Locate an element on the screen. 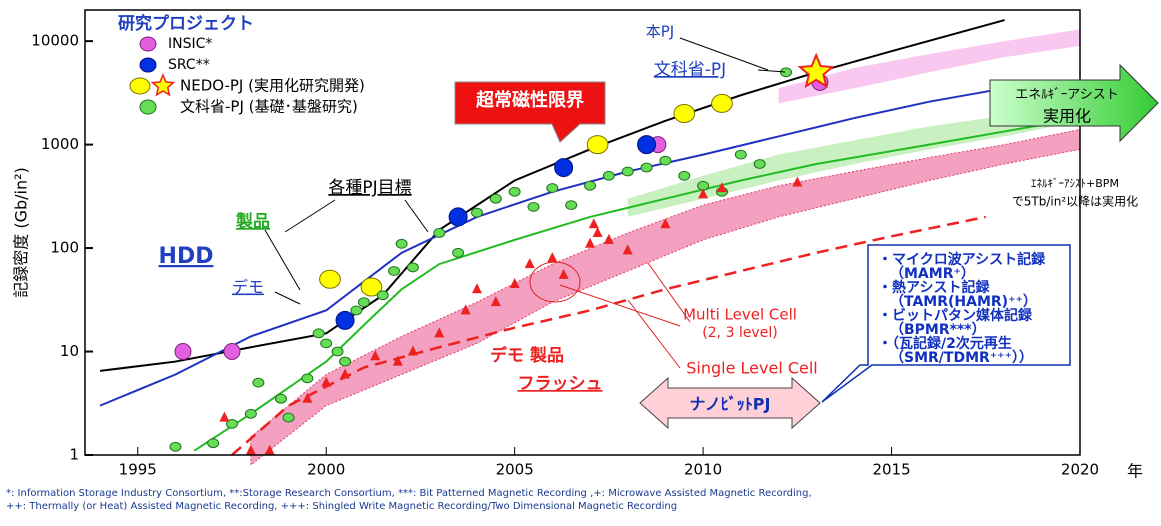  annotation: HDD is located at coordinates (186, 256).